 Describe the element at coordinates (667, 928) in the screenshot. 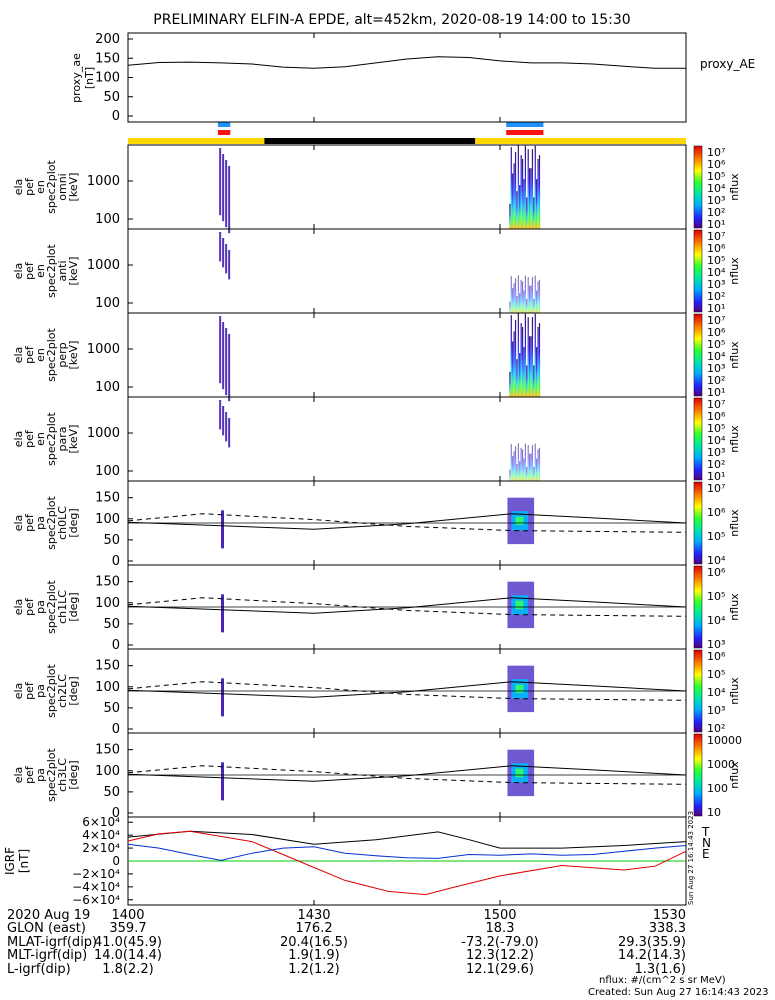

I see `x-axis-row-value: 338.3` at that location.